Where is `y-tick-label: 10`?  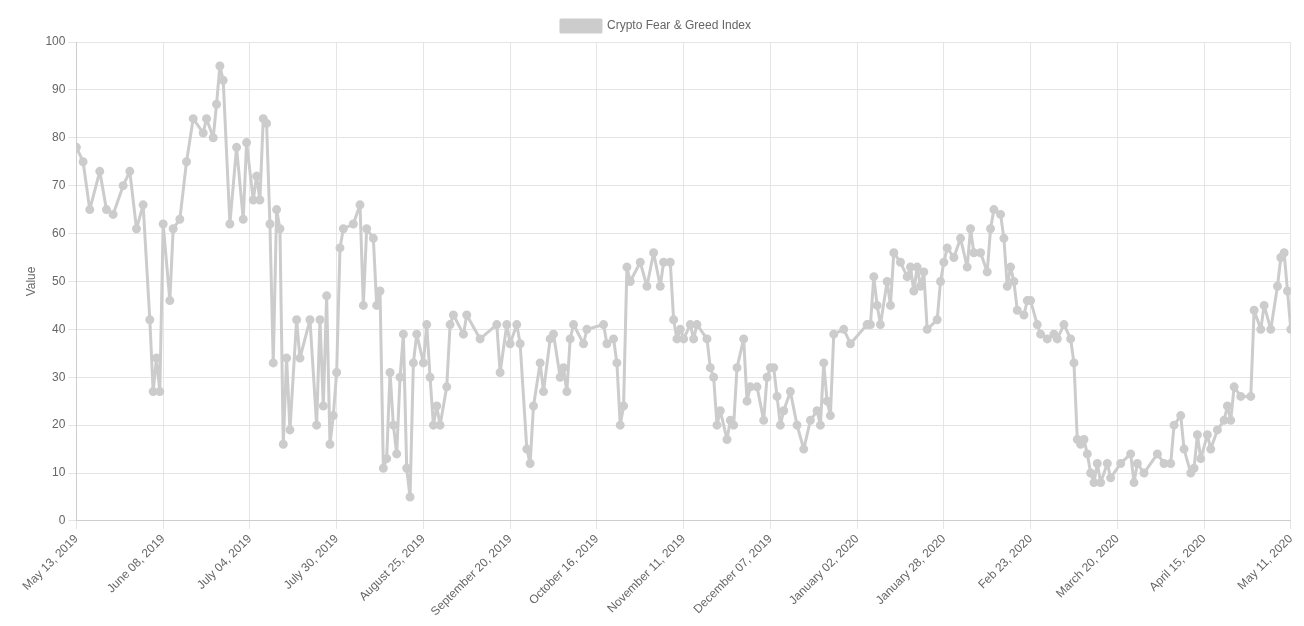
y-tick-label: 10 is located at coordinates (59, 472).